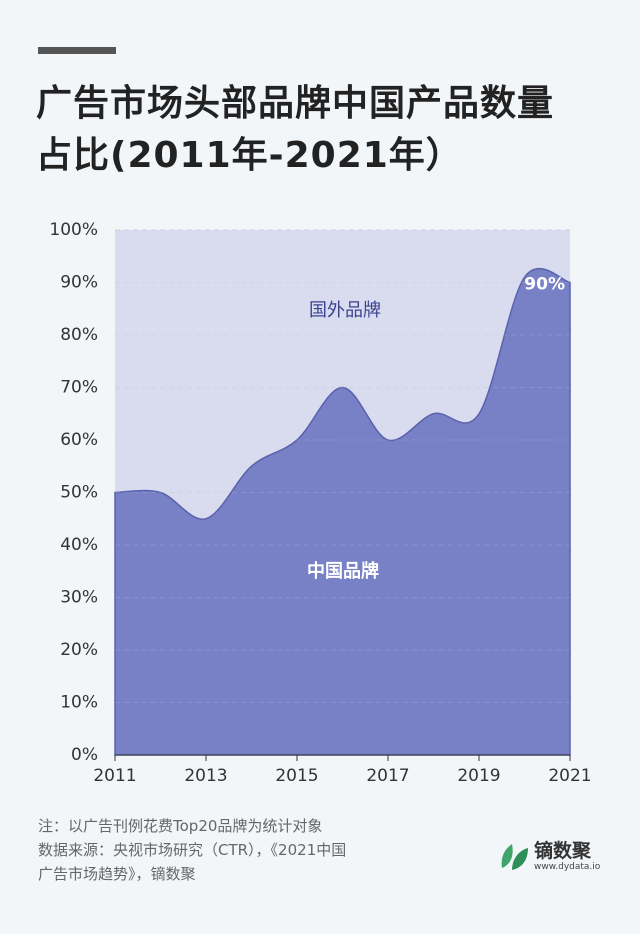 Image resolution: width=640 pixels, height=934 pixels. What do you see at coordinates (77, 50) in the screenshot?
I see `title-bar` at bounding box center [77, 50].